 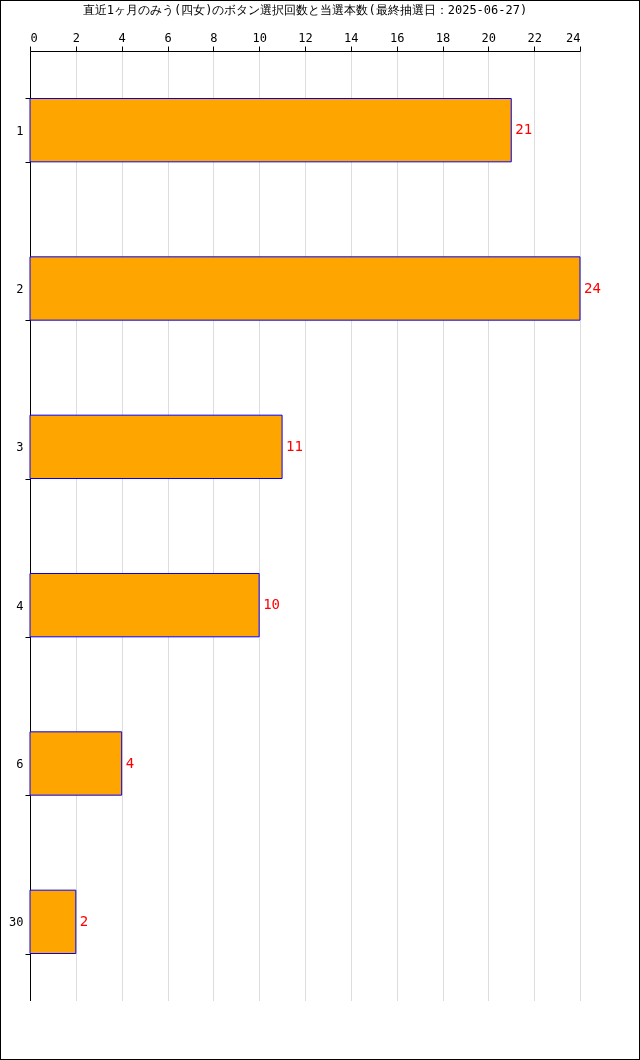 I want to click on x-tick-label: 24, so click(x=573, y=37).